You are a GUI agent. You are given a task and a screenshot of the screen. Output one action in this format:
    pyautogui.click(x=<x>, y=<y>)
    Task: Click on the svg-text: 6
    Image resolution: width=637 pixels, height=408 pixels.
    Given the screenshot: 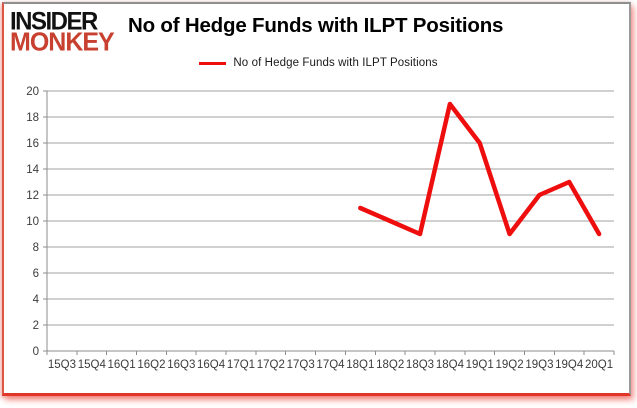 What is the action you would take?
    pyautogui.click(x=36, y=274)
    